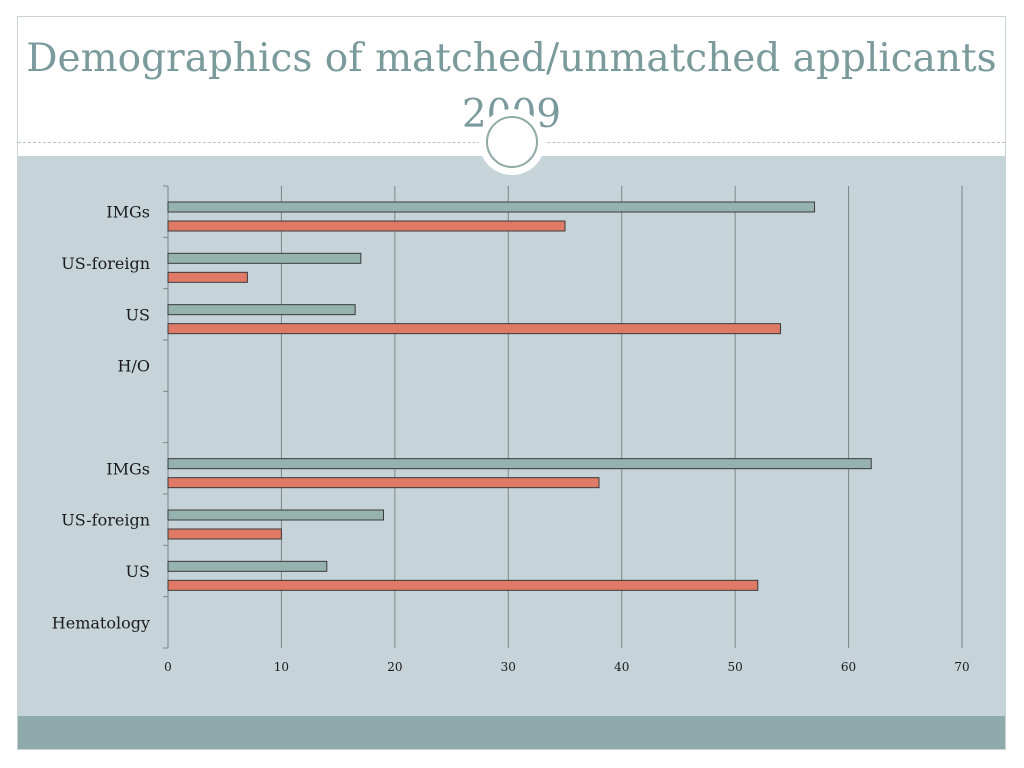 This screenshot has height=768, width=1024. What do you see at coordinates (961, 667) in the screenshot?
I see `x-tick-label: 70` at bounding box center [961, 667].